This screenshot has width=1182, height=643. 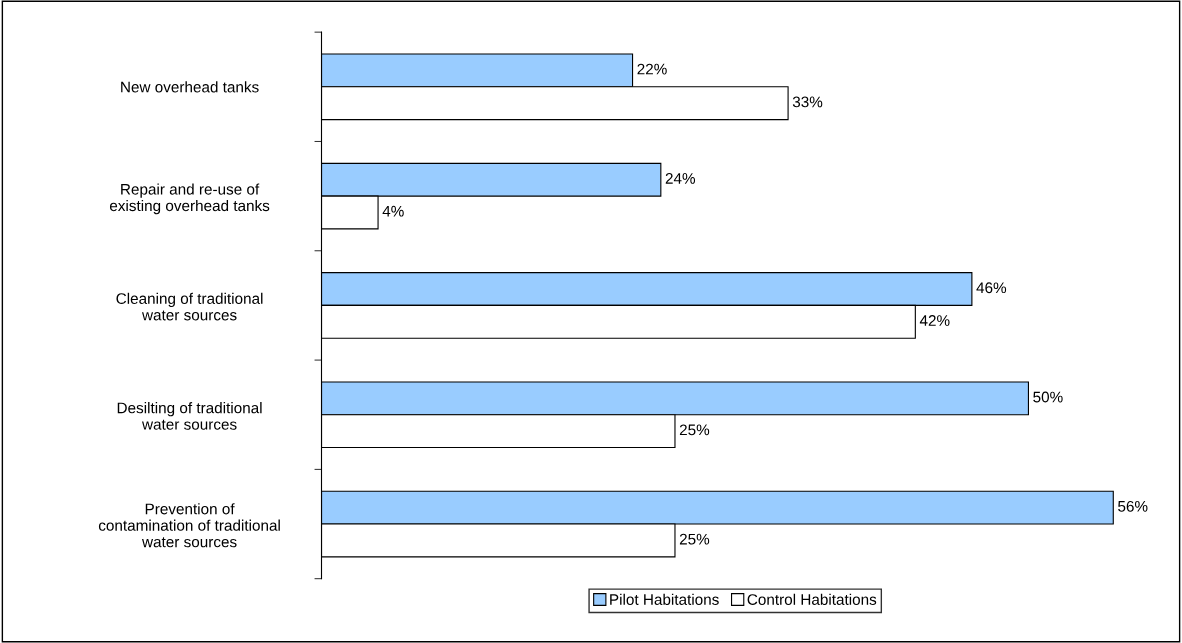 What do you see at coordinates (991, 288) in the screenshot?
I see `data-label: 46%` at bounding box center [991, 288].